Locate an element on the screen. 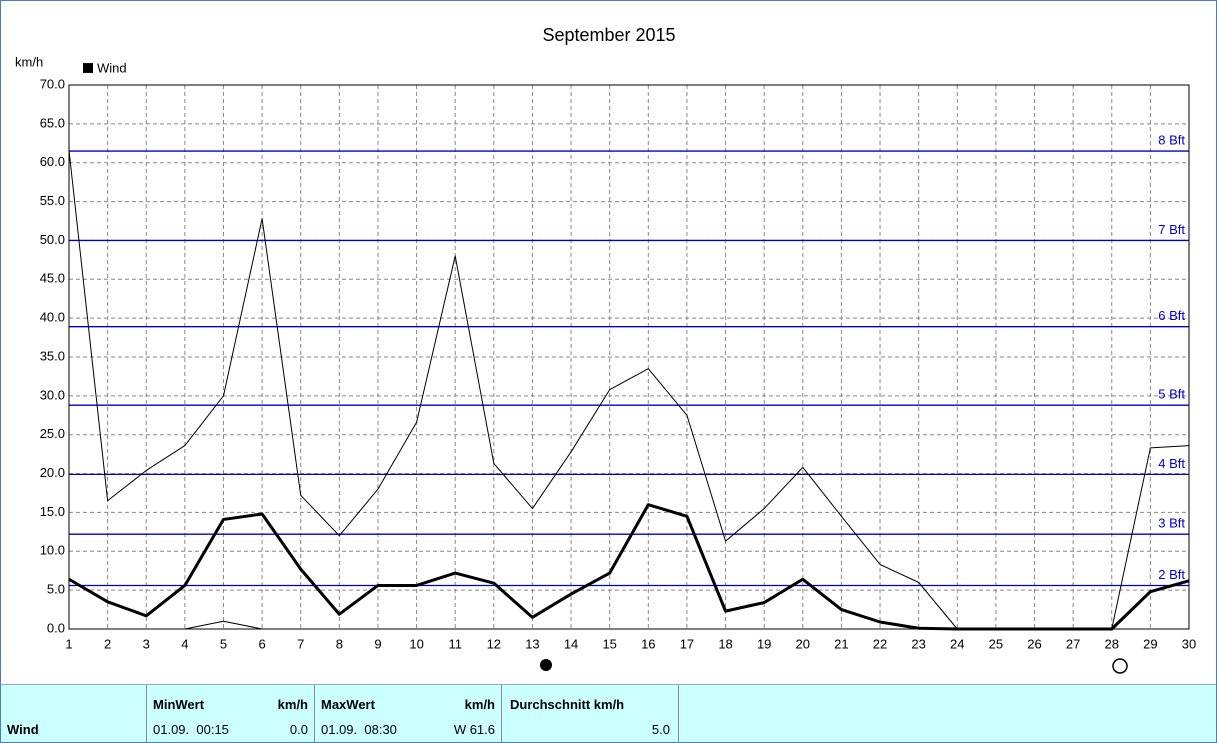 Image resolution: width=1217 pixels, height=743 pixels. x-tick-label: 23 is located at coordinates (918, 643).